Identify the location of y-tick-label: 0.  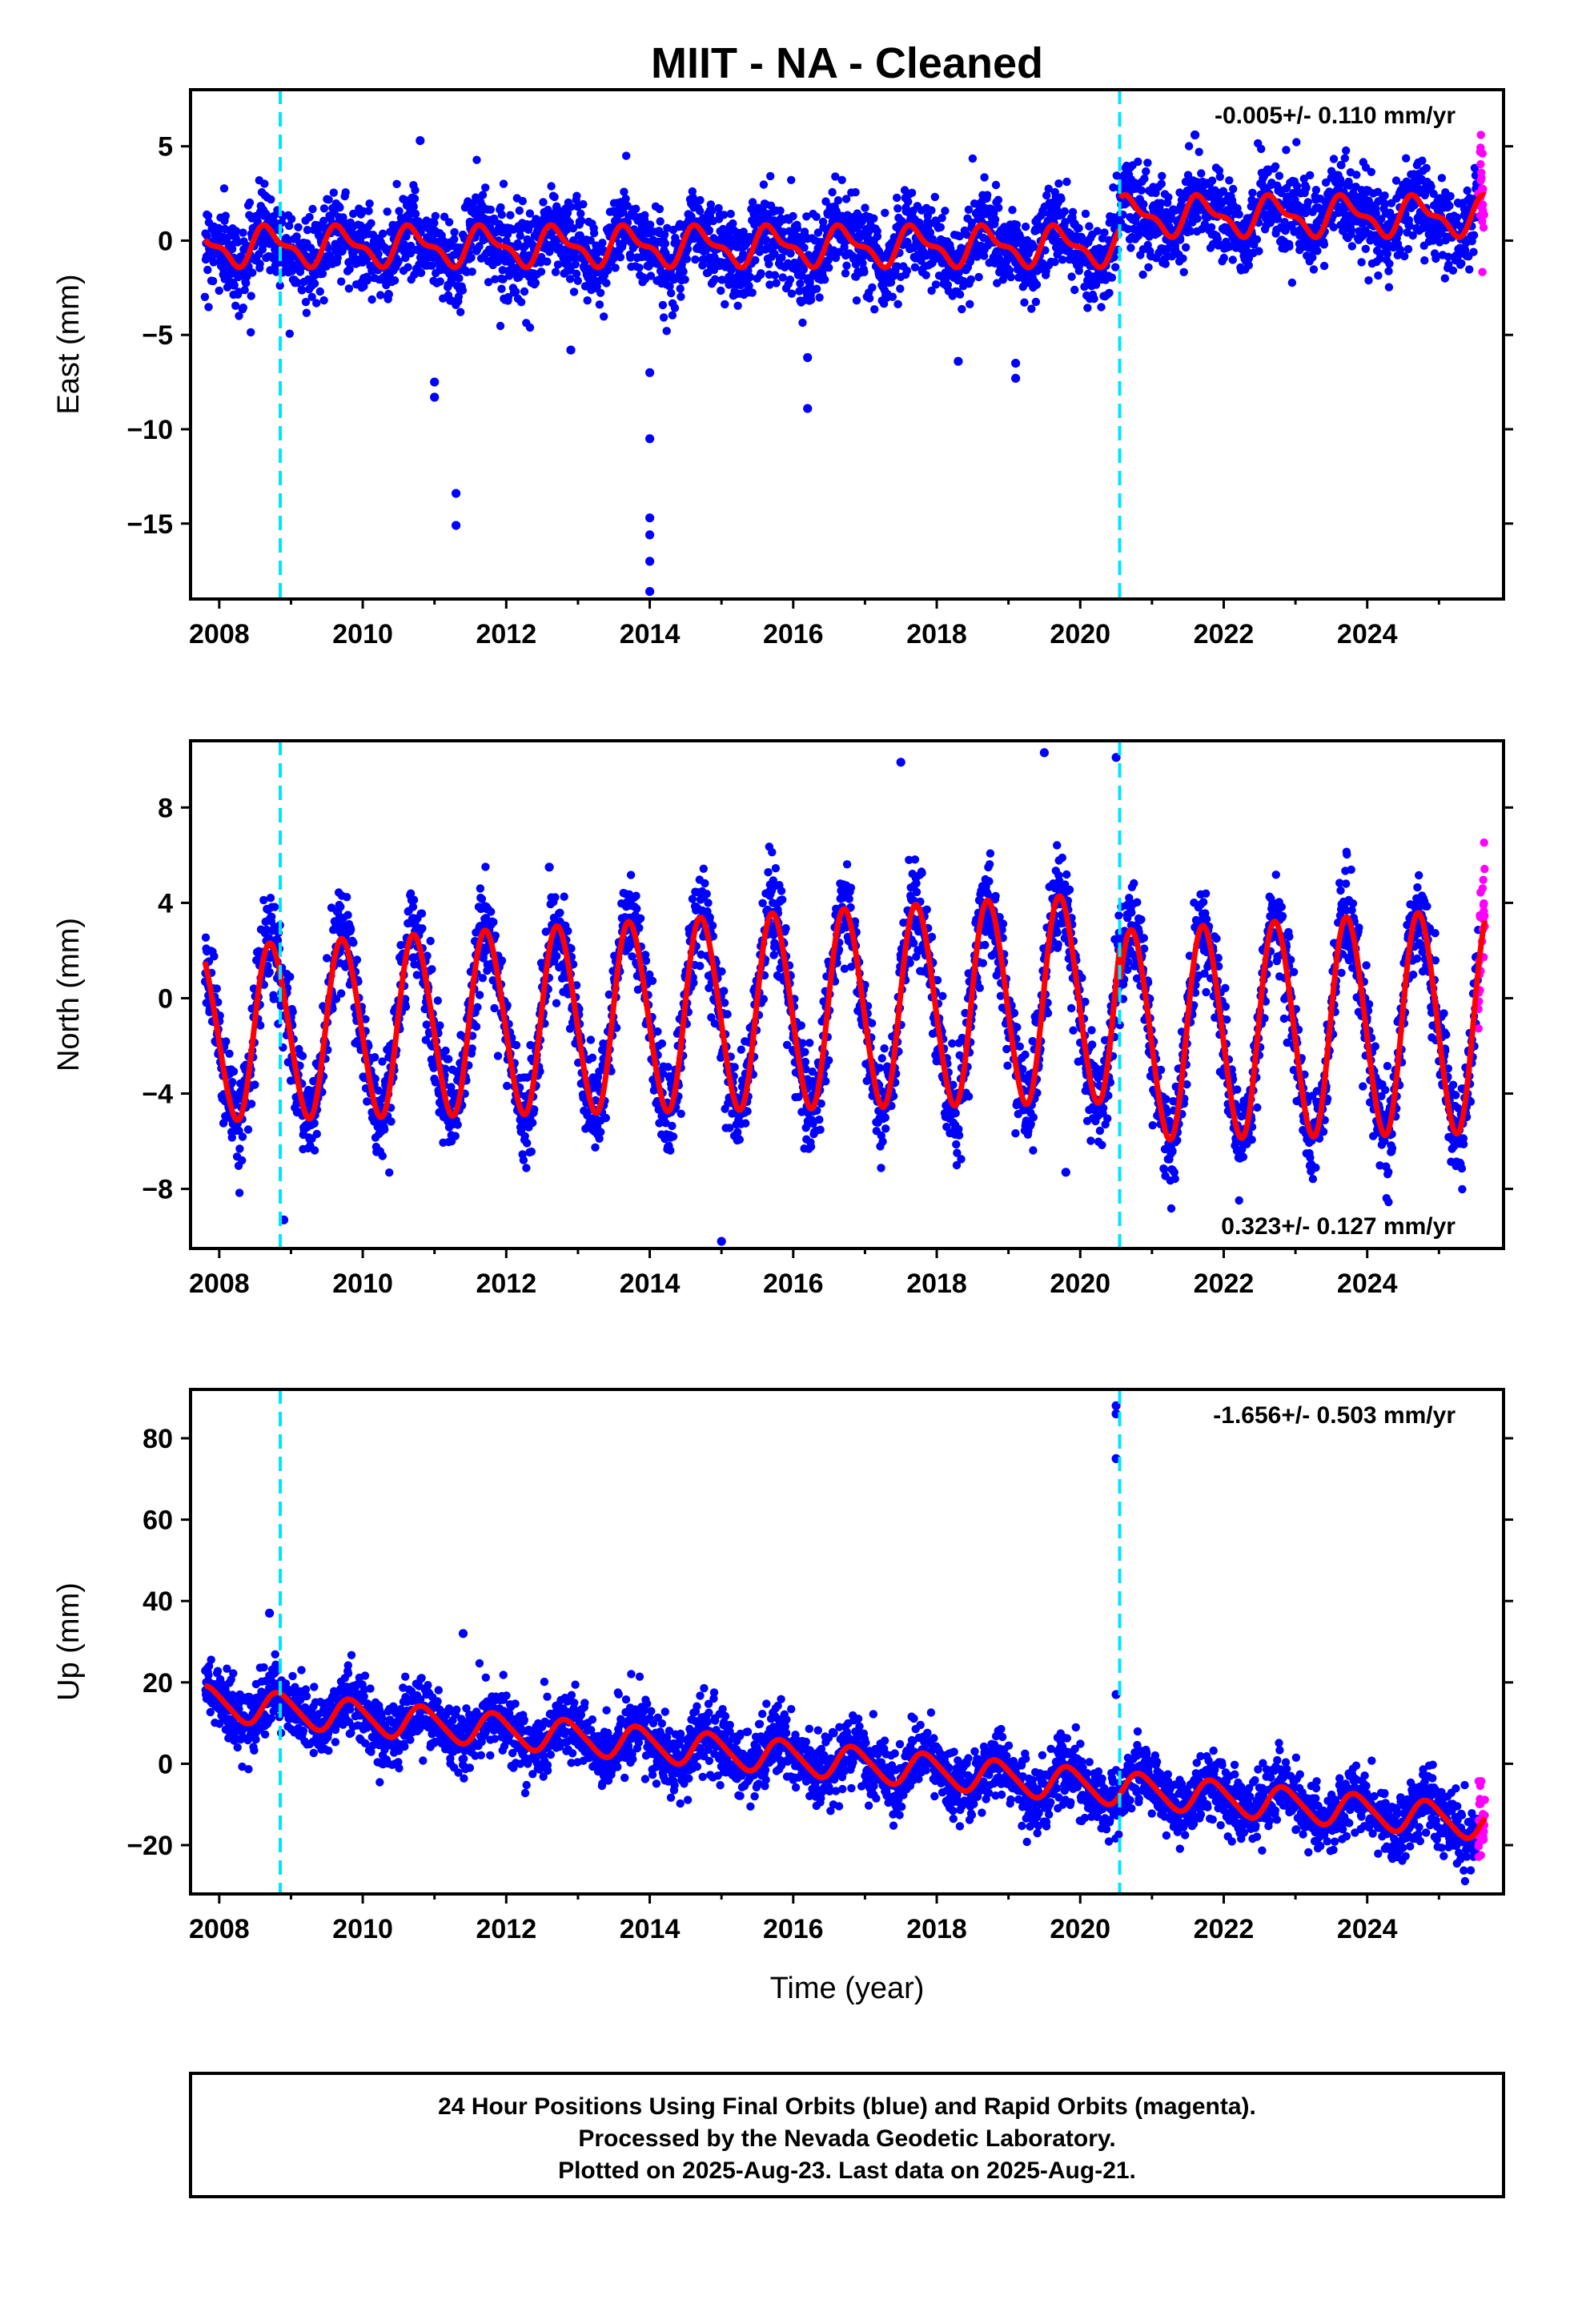
(165, 241).